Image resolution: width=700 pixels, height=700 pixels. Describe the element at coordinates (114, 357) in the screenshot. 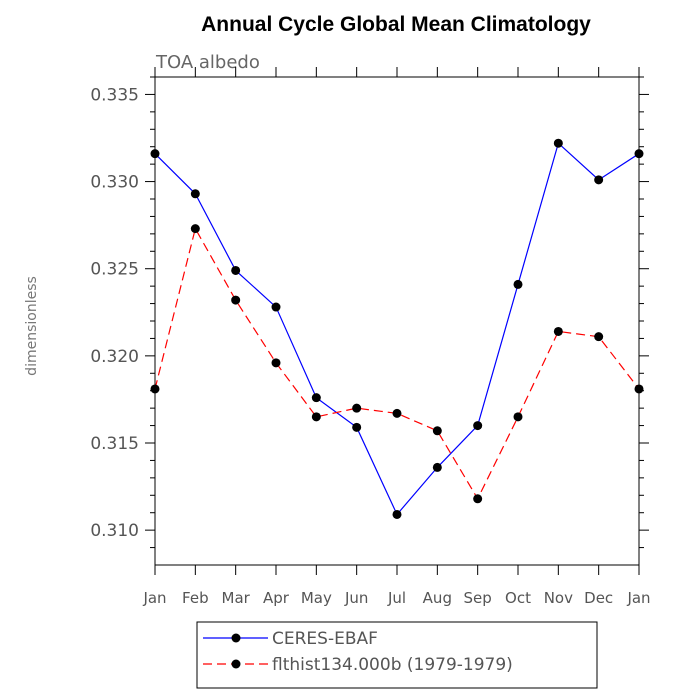

I see `y-tick-label: 0.320` at that location.